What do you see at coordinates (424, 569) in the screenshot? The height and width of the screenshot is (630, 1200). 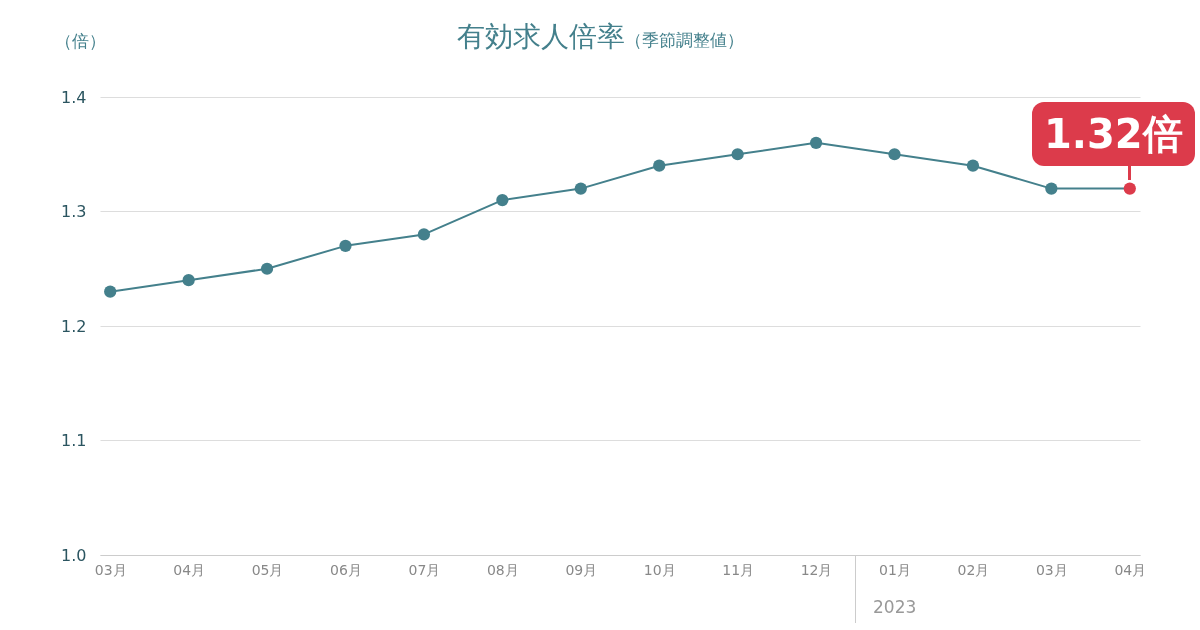 I see `x-tick-label: 07月` at bounding box center [424, 569].